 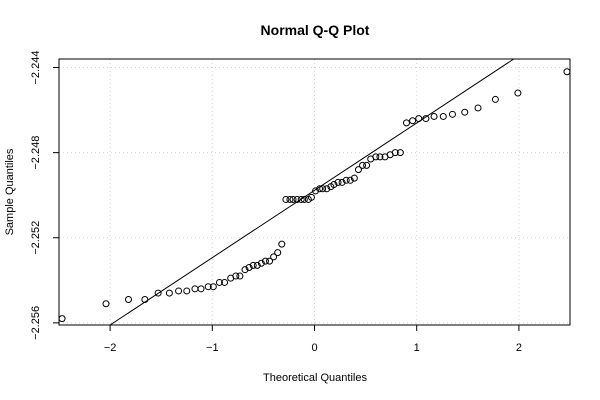 I want to click on y-axis: −2.256 −2.252 −2.248 −2.244, so click(x=45, y=195).